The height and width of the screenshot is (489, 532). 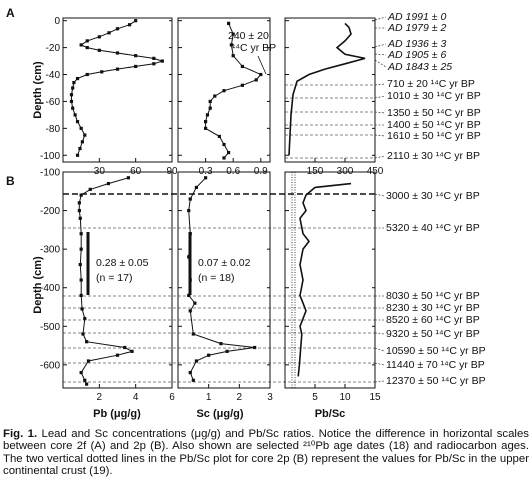 What do you see at coordinates (330, 414) in the screenshot?
I see `ratio-axis-title: Pb/Sc` at bounding box center [330, 414].